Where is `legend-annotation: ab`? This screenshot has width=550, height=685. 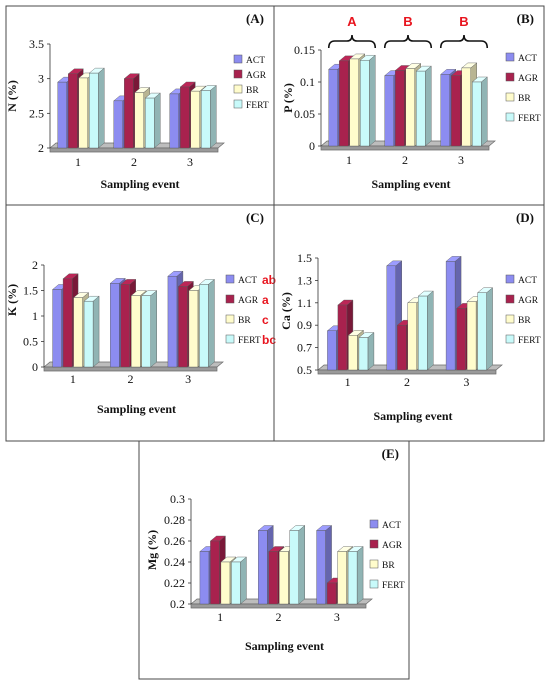
legend-annotation: ab is located at coordinates (269, 280).